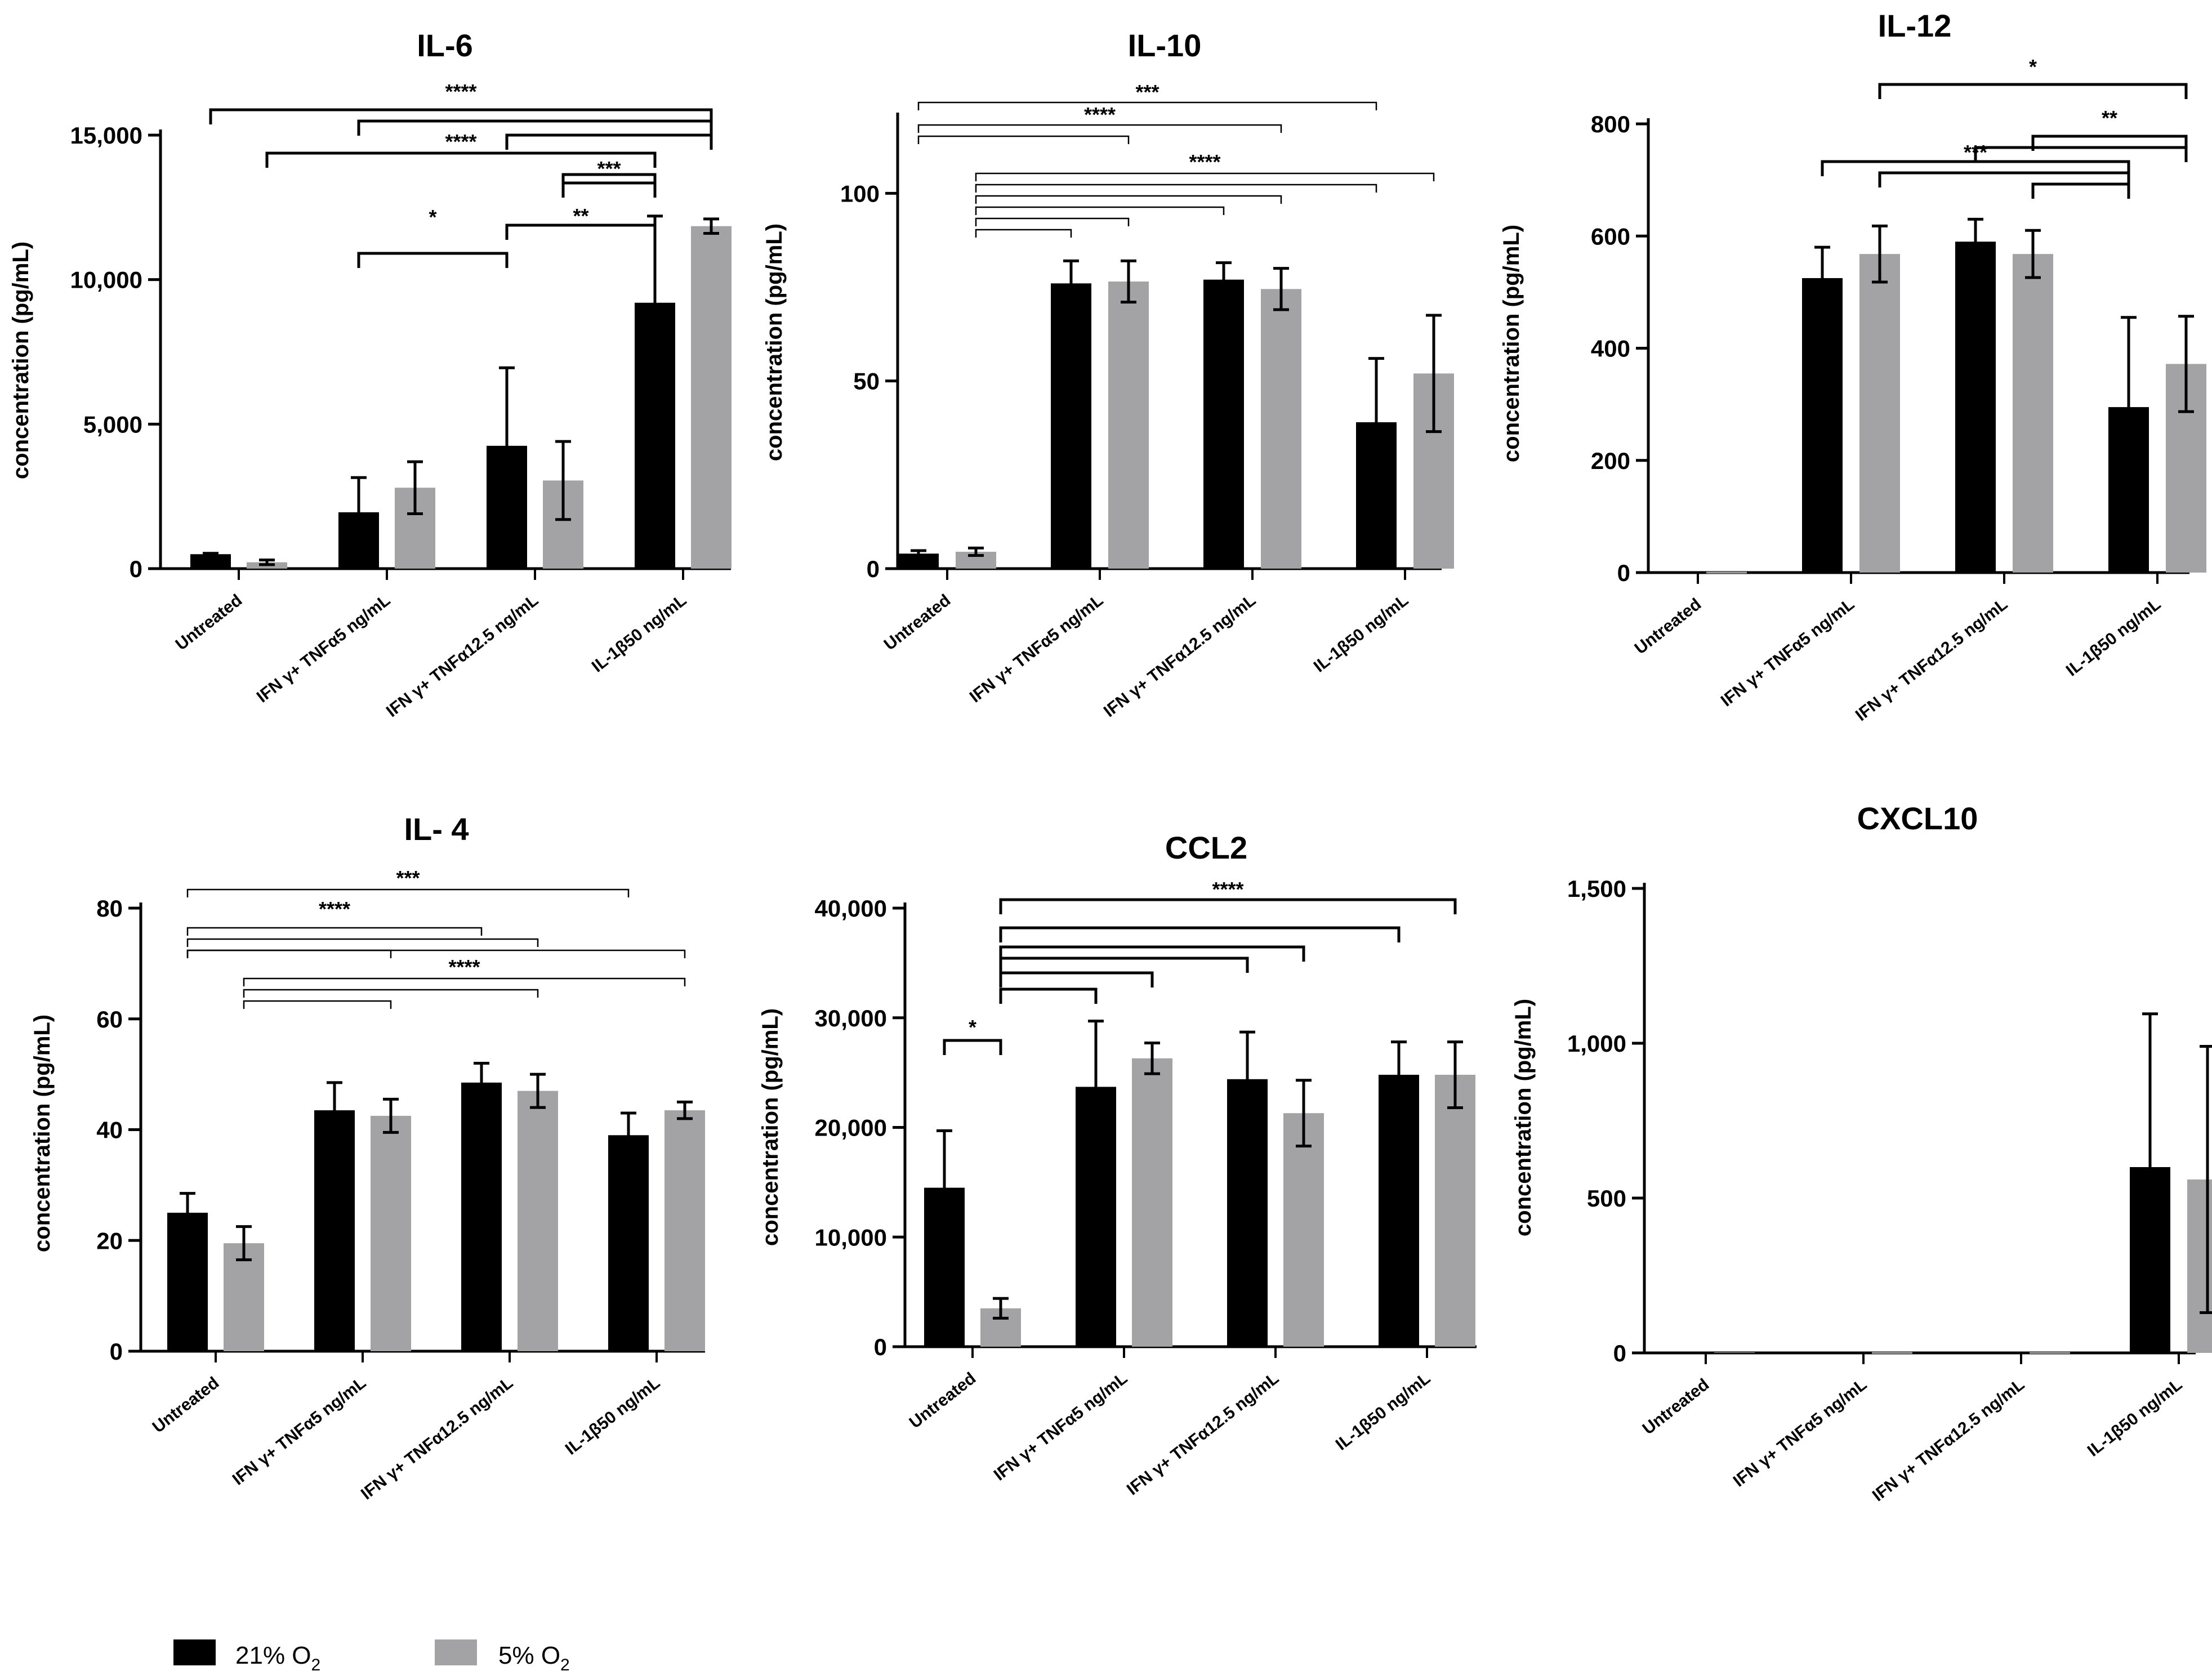 The width and height of the screenshot is (2212, 1680). What do you see at coordinates (106, 280) in the screenshot?
I see `y-tick-label: 10,000` at bounding box center [106, 280].